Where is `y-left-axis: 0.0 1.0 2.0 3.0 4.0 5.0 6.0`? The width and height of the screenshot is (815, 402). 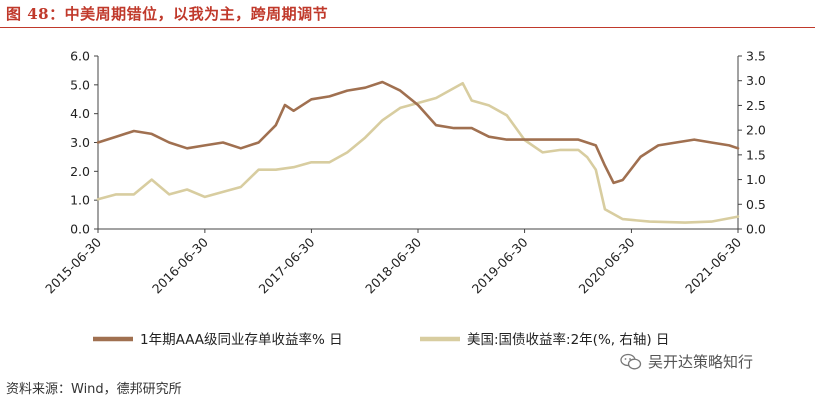 y-left-axis: 0.0 1.0 2.0 3.0 4.0 5.0 6.0 is located at coordinates (84, 143).